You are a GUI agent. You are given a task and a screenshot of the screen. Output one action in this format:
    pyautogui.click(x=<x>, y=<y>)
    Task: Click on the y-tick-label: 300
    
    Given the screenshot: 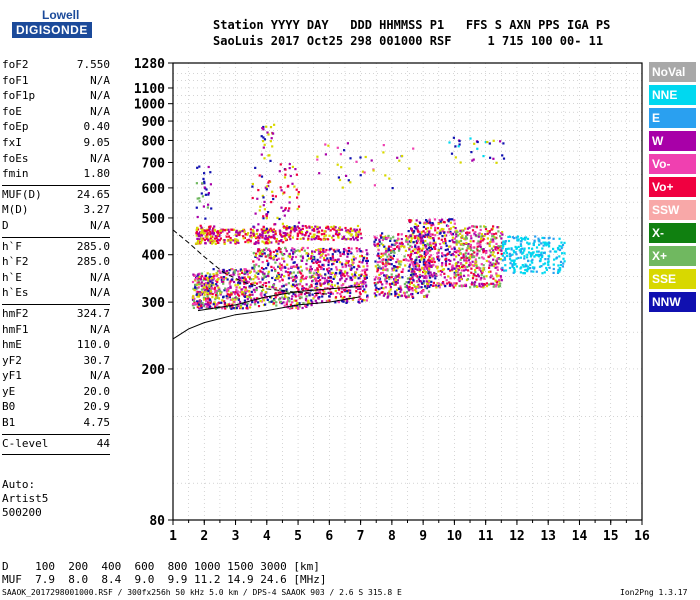 What is the action you would take?
    pyautogui.click(x=154, y=303)
    